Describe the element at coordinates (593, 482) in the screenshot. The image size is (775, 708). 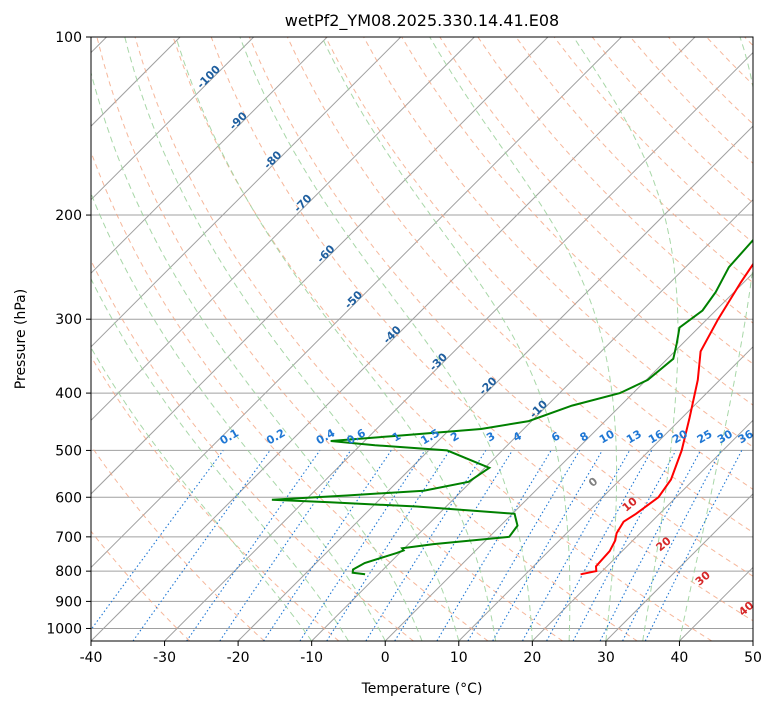
I see `gray-adiabat-label: 0` at that location.